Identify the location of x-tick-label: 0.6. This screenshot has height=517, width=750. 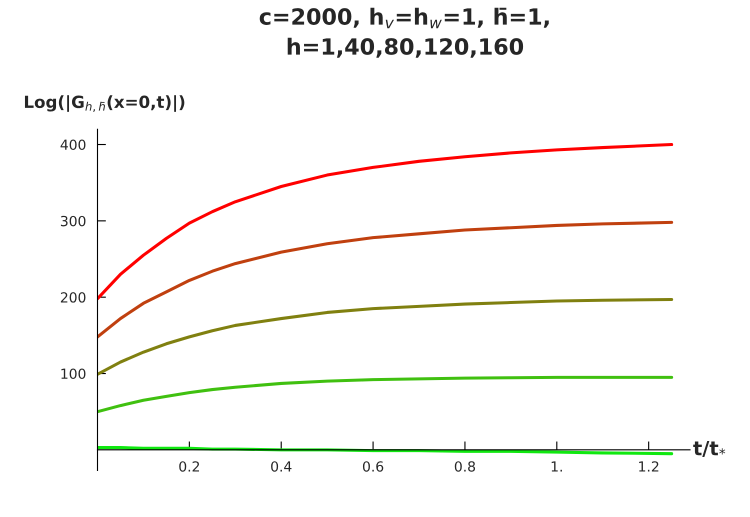
(373, 466).